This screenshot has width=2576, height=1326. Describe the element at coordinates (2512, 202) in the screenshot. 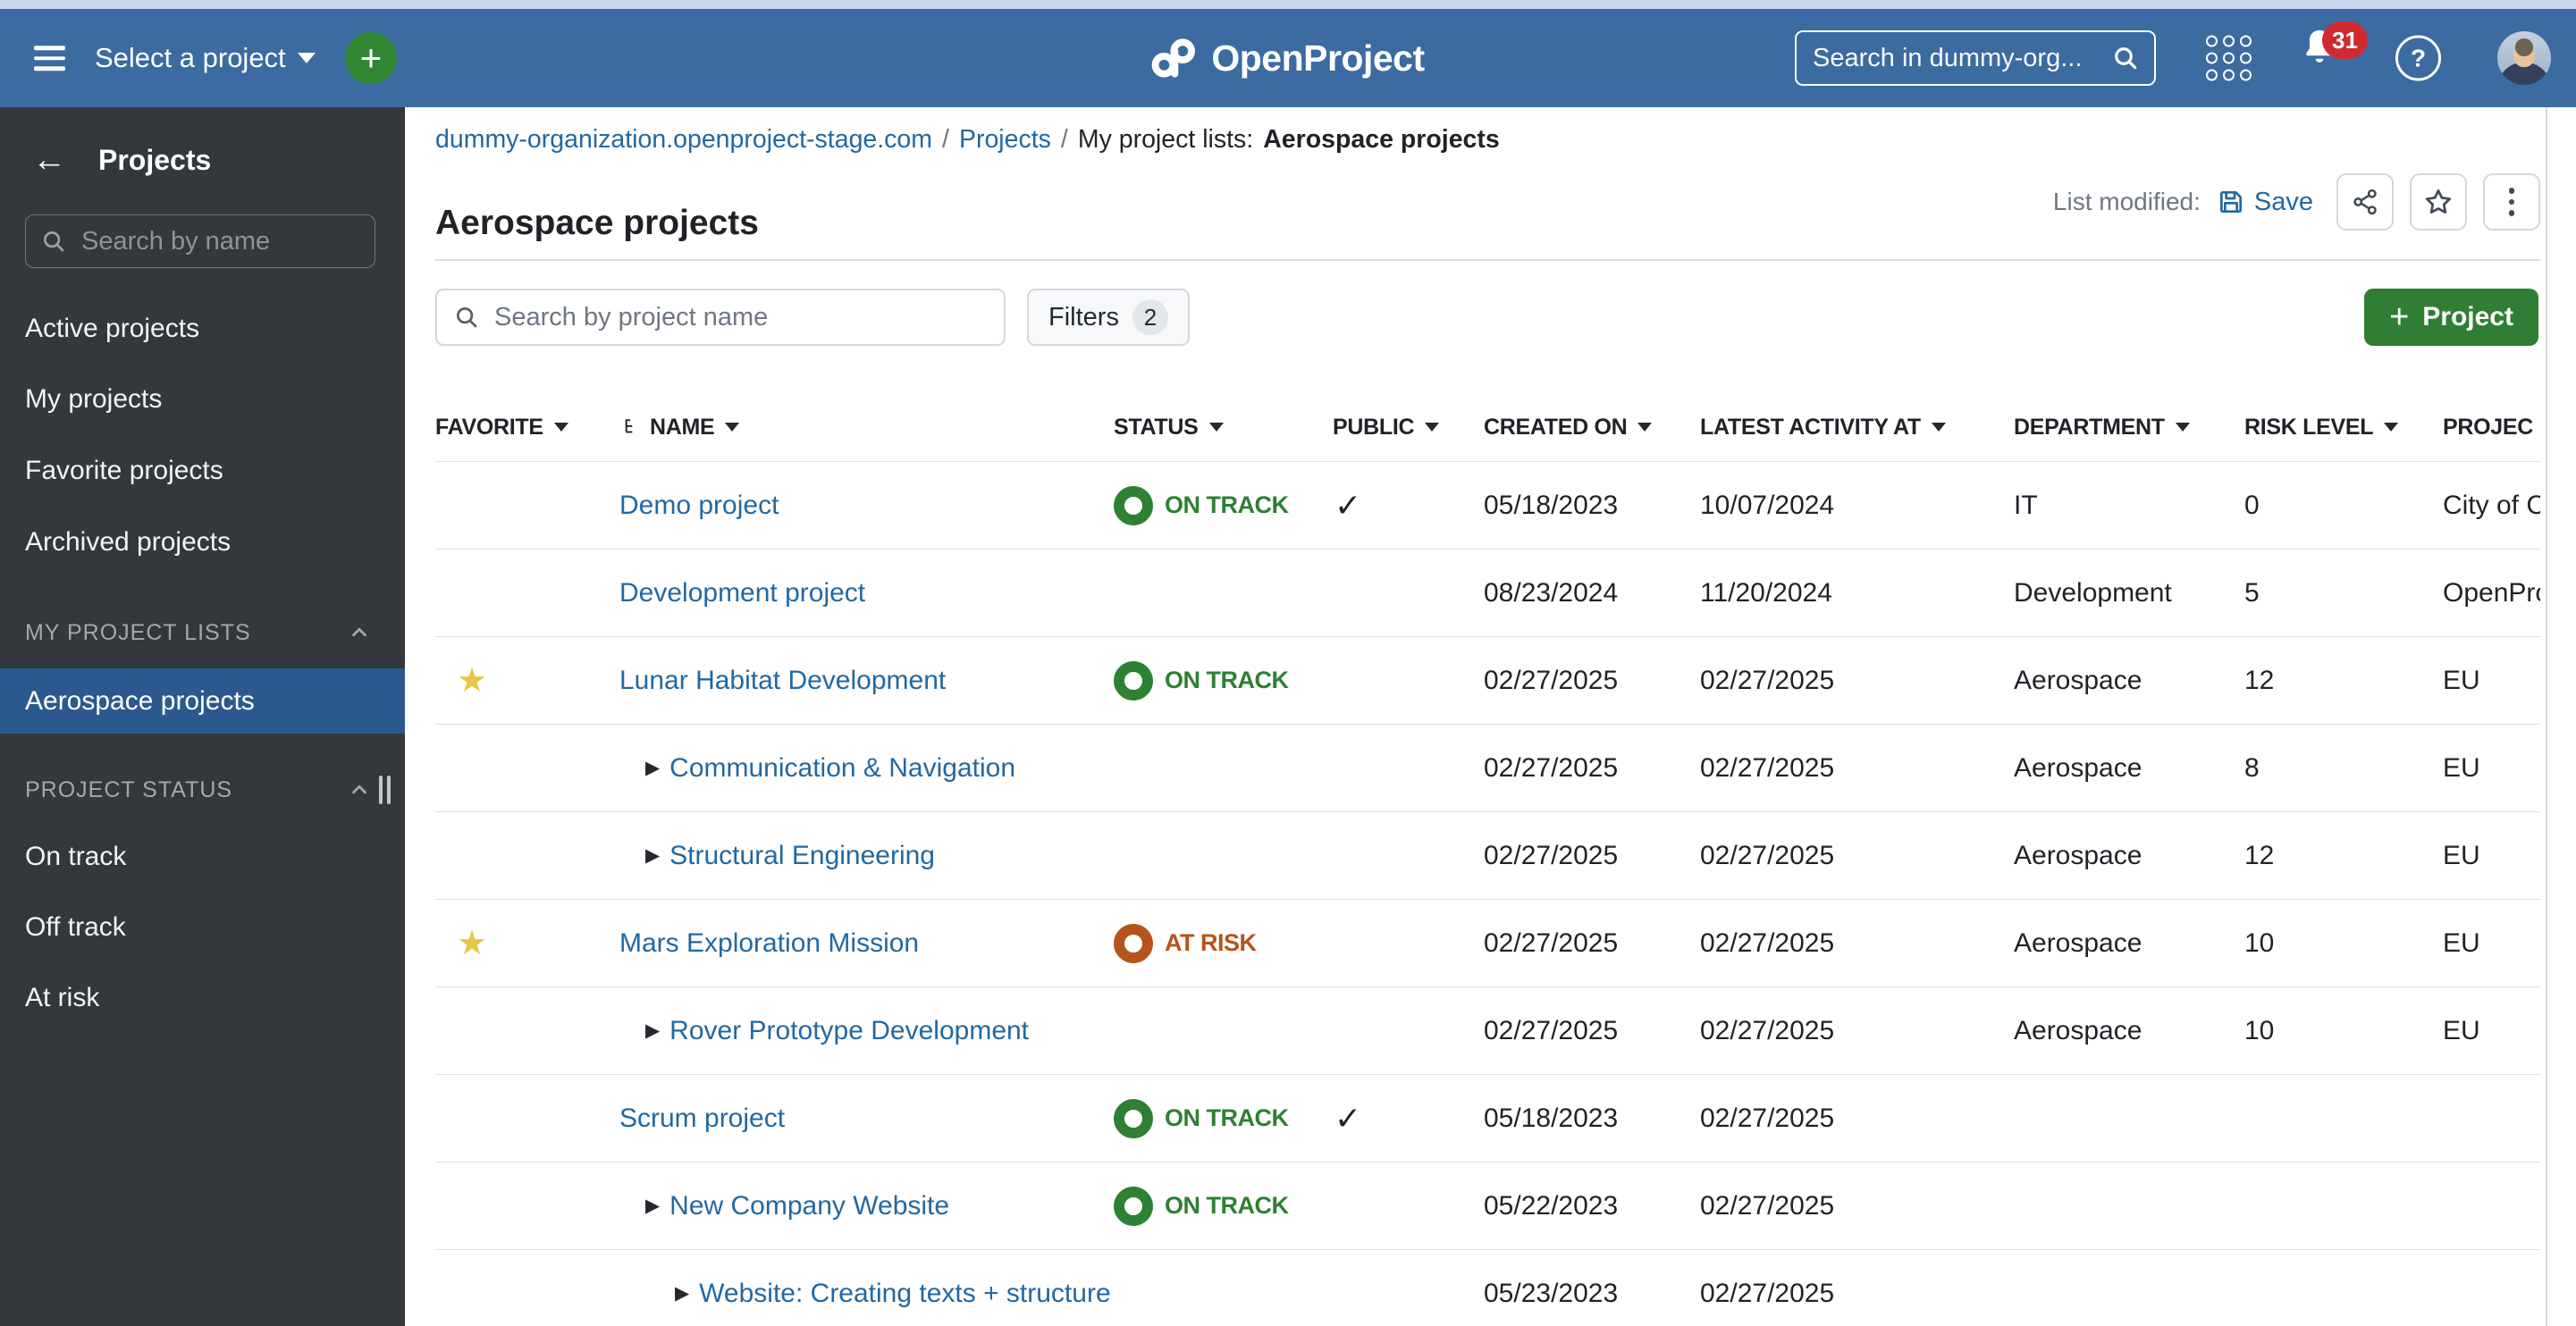

I see `more-options-button` at that location.